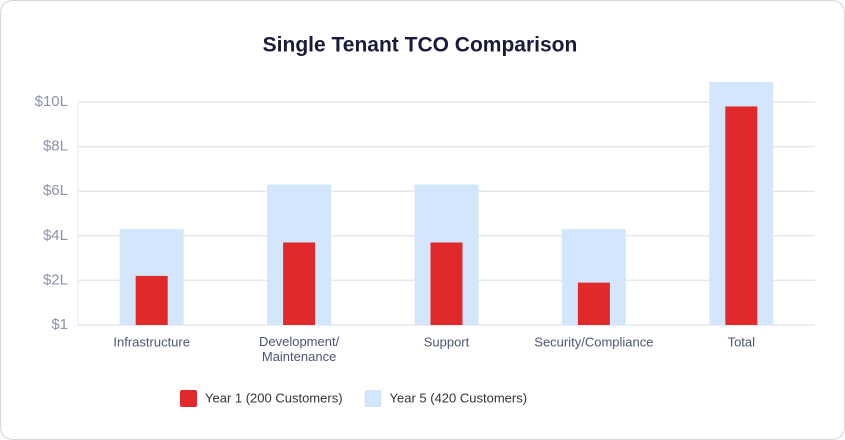 The height and width of the screenshot is (440, 845). I want to click on x-tick-label: Support, so click(447, 341).